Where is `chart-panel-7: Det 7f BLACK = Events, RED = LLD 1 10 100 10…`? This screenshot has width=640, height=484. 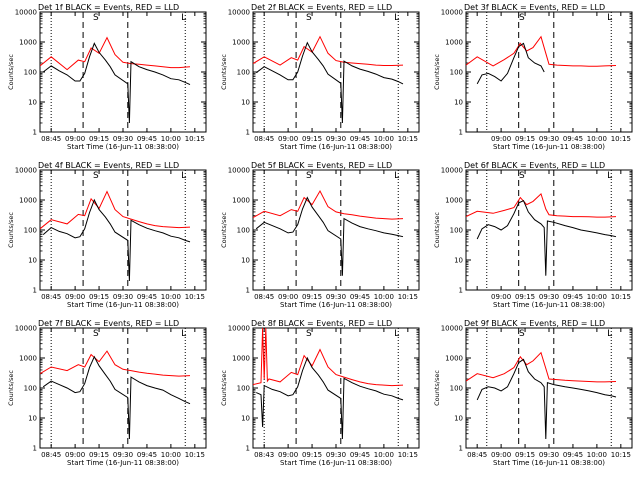 chart-panel-7: Det 7f BLACK = Events, RED = LLD 1 10 100 10… is located at coordinates (107, 393).